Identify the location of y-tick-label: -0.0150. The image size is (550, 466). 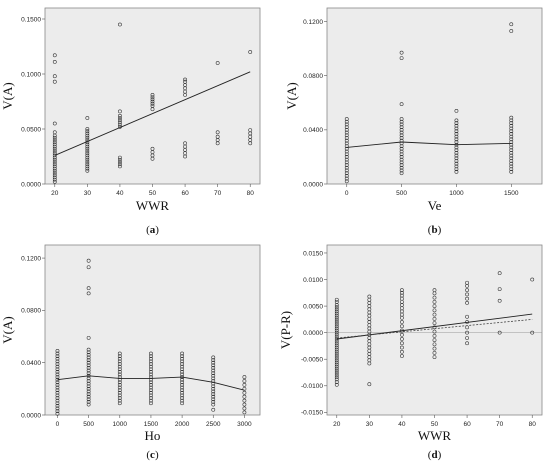
(312, 413).